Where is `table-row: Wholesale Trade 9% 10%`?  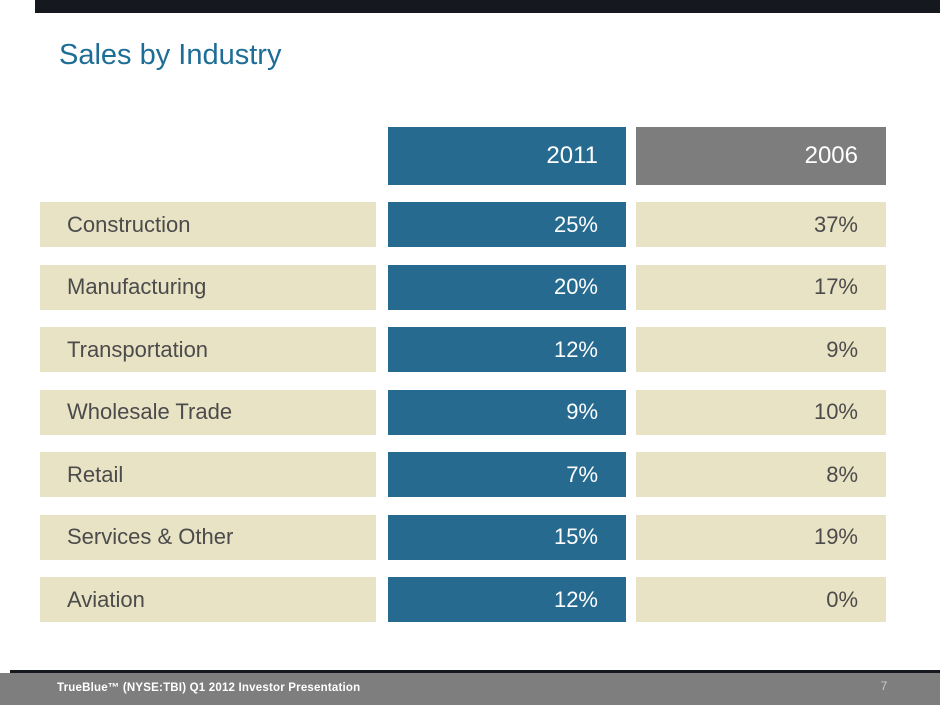 table-row: Wholesale Trade 9% 10% is located at coordinates (474, 412).